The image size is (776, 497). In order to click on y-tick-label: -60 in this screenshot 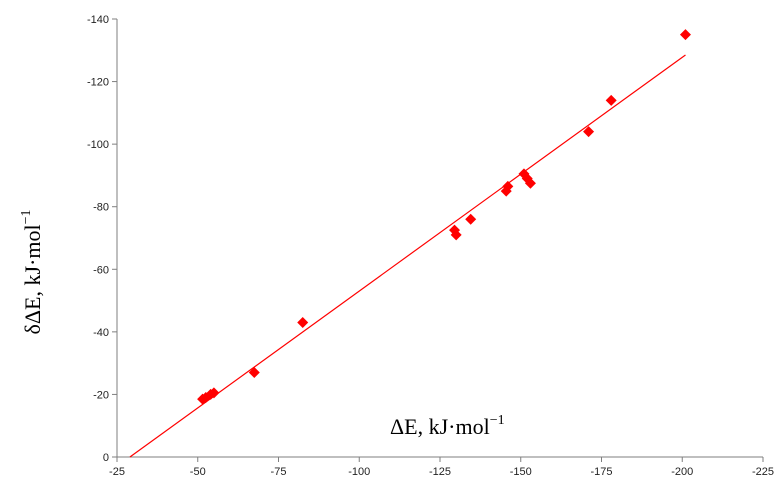, I will do `click(101, 270)`.